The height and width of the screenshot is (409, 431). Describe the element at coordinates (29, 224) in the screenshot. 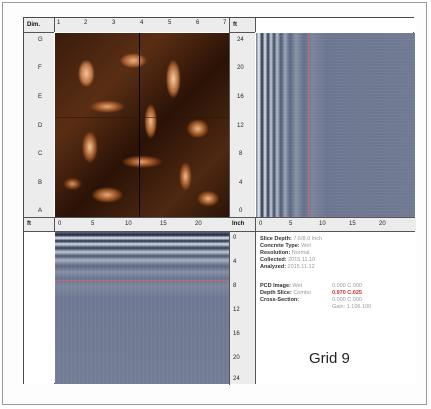

I see `ft-bottom-label: ft` at that location.